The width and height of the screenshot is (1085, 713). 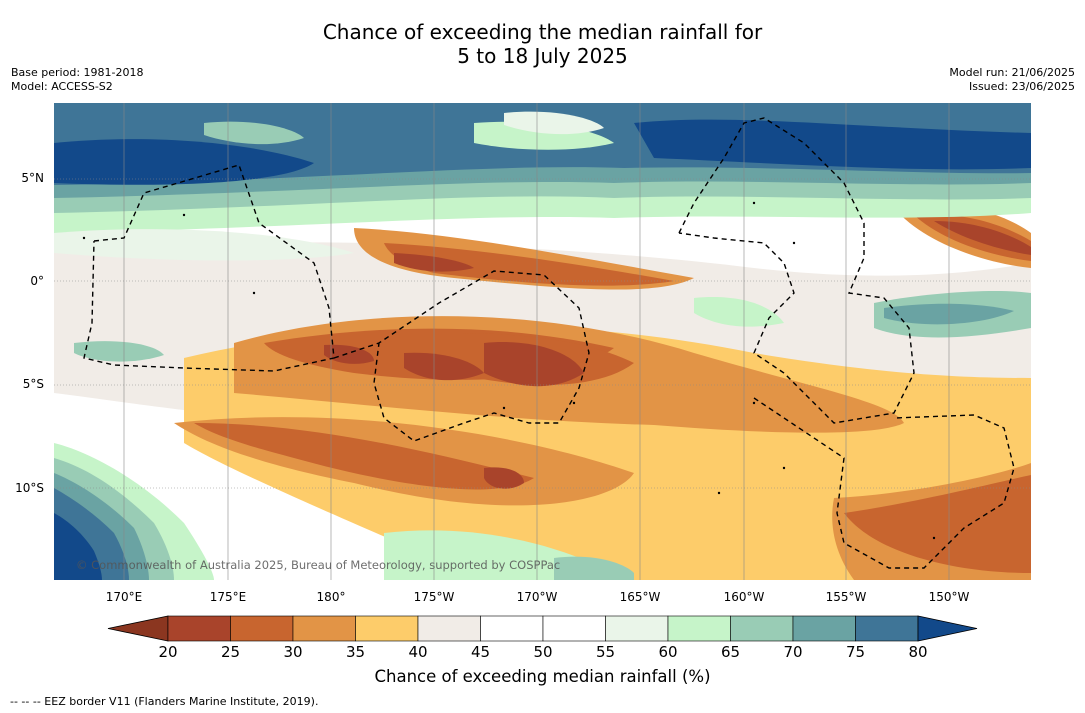 I want to click on lon-label-155w: 155°W, so click(x=846, y=597).